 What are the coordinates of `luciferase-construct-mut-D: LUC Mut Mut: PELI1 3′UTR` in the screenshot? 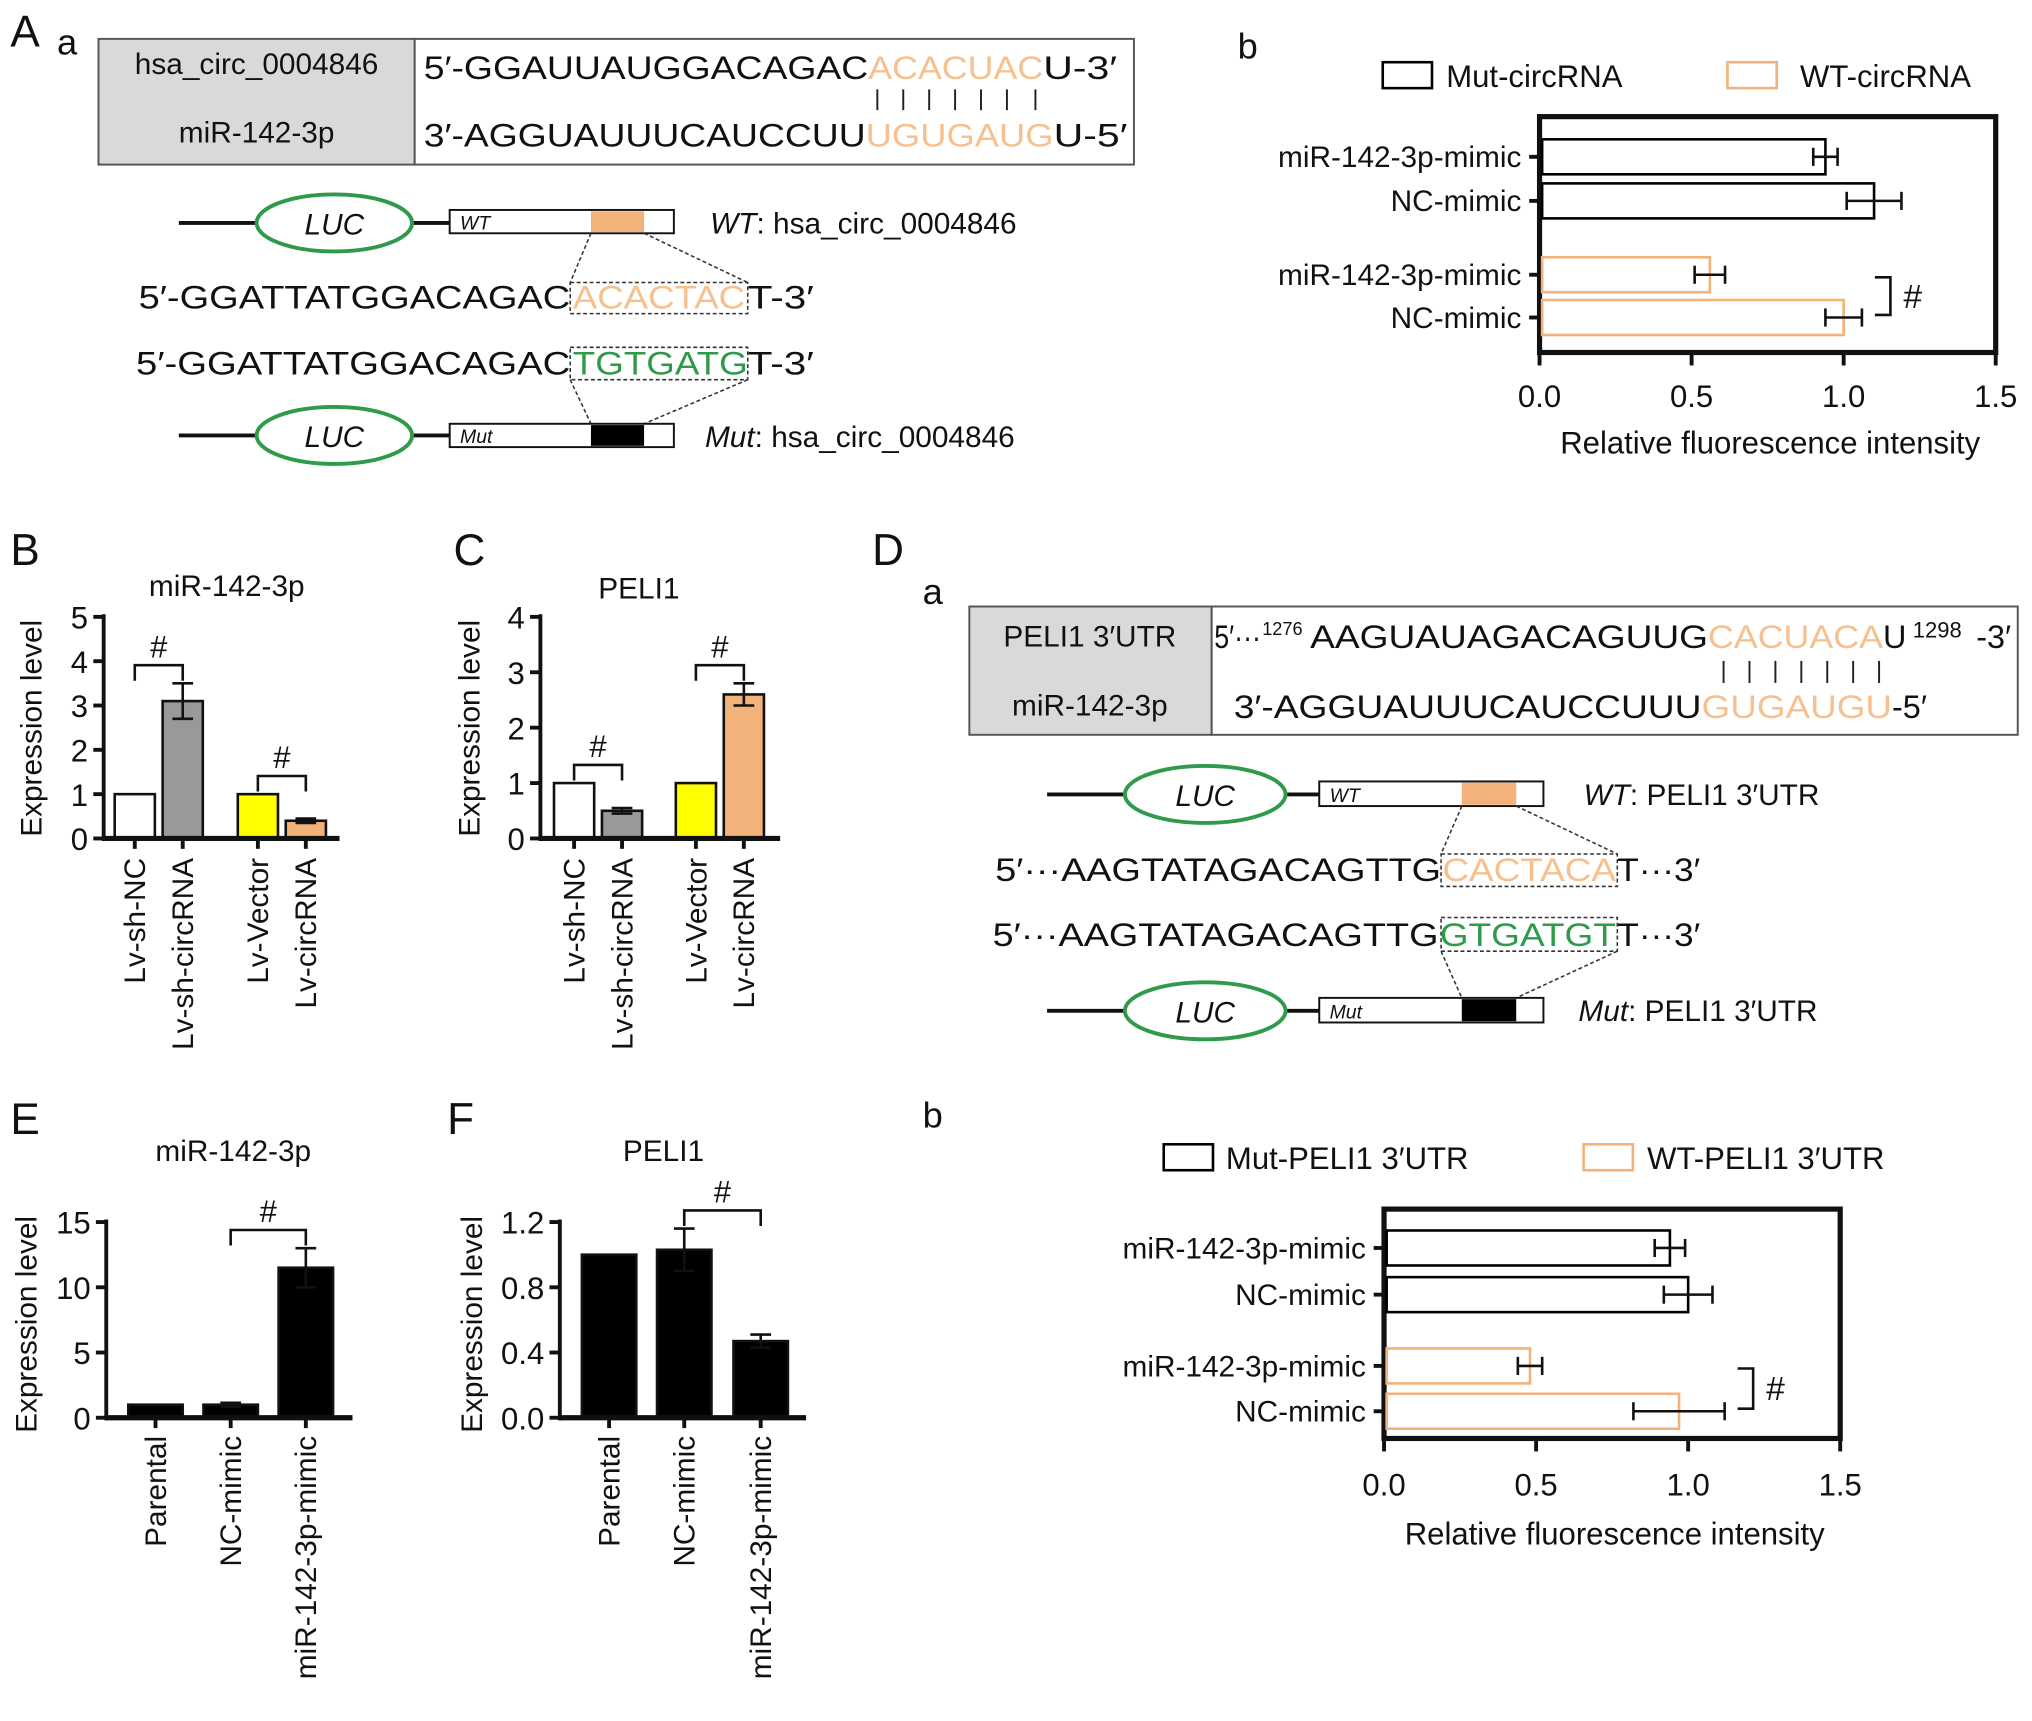 It's located at (1432, 1011).